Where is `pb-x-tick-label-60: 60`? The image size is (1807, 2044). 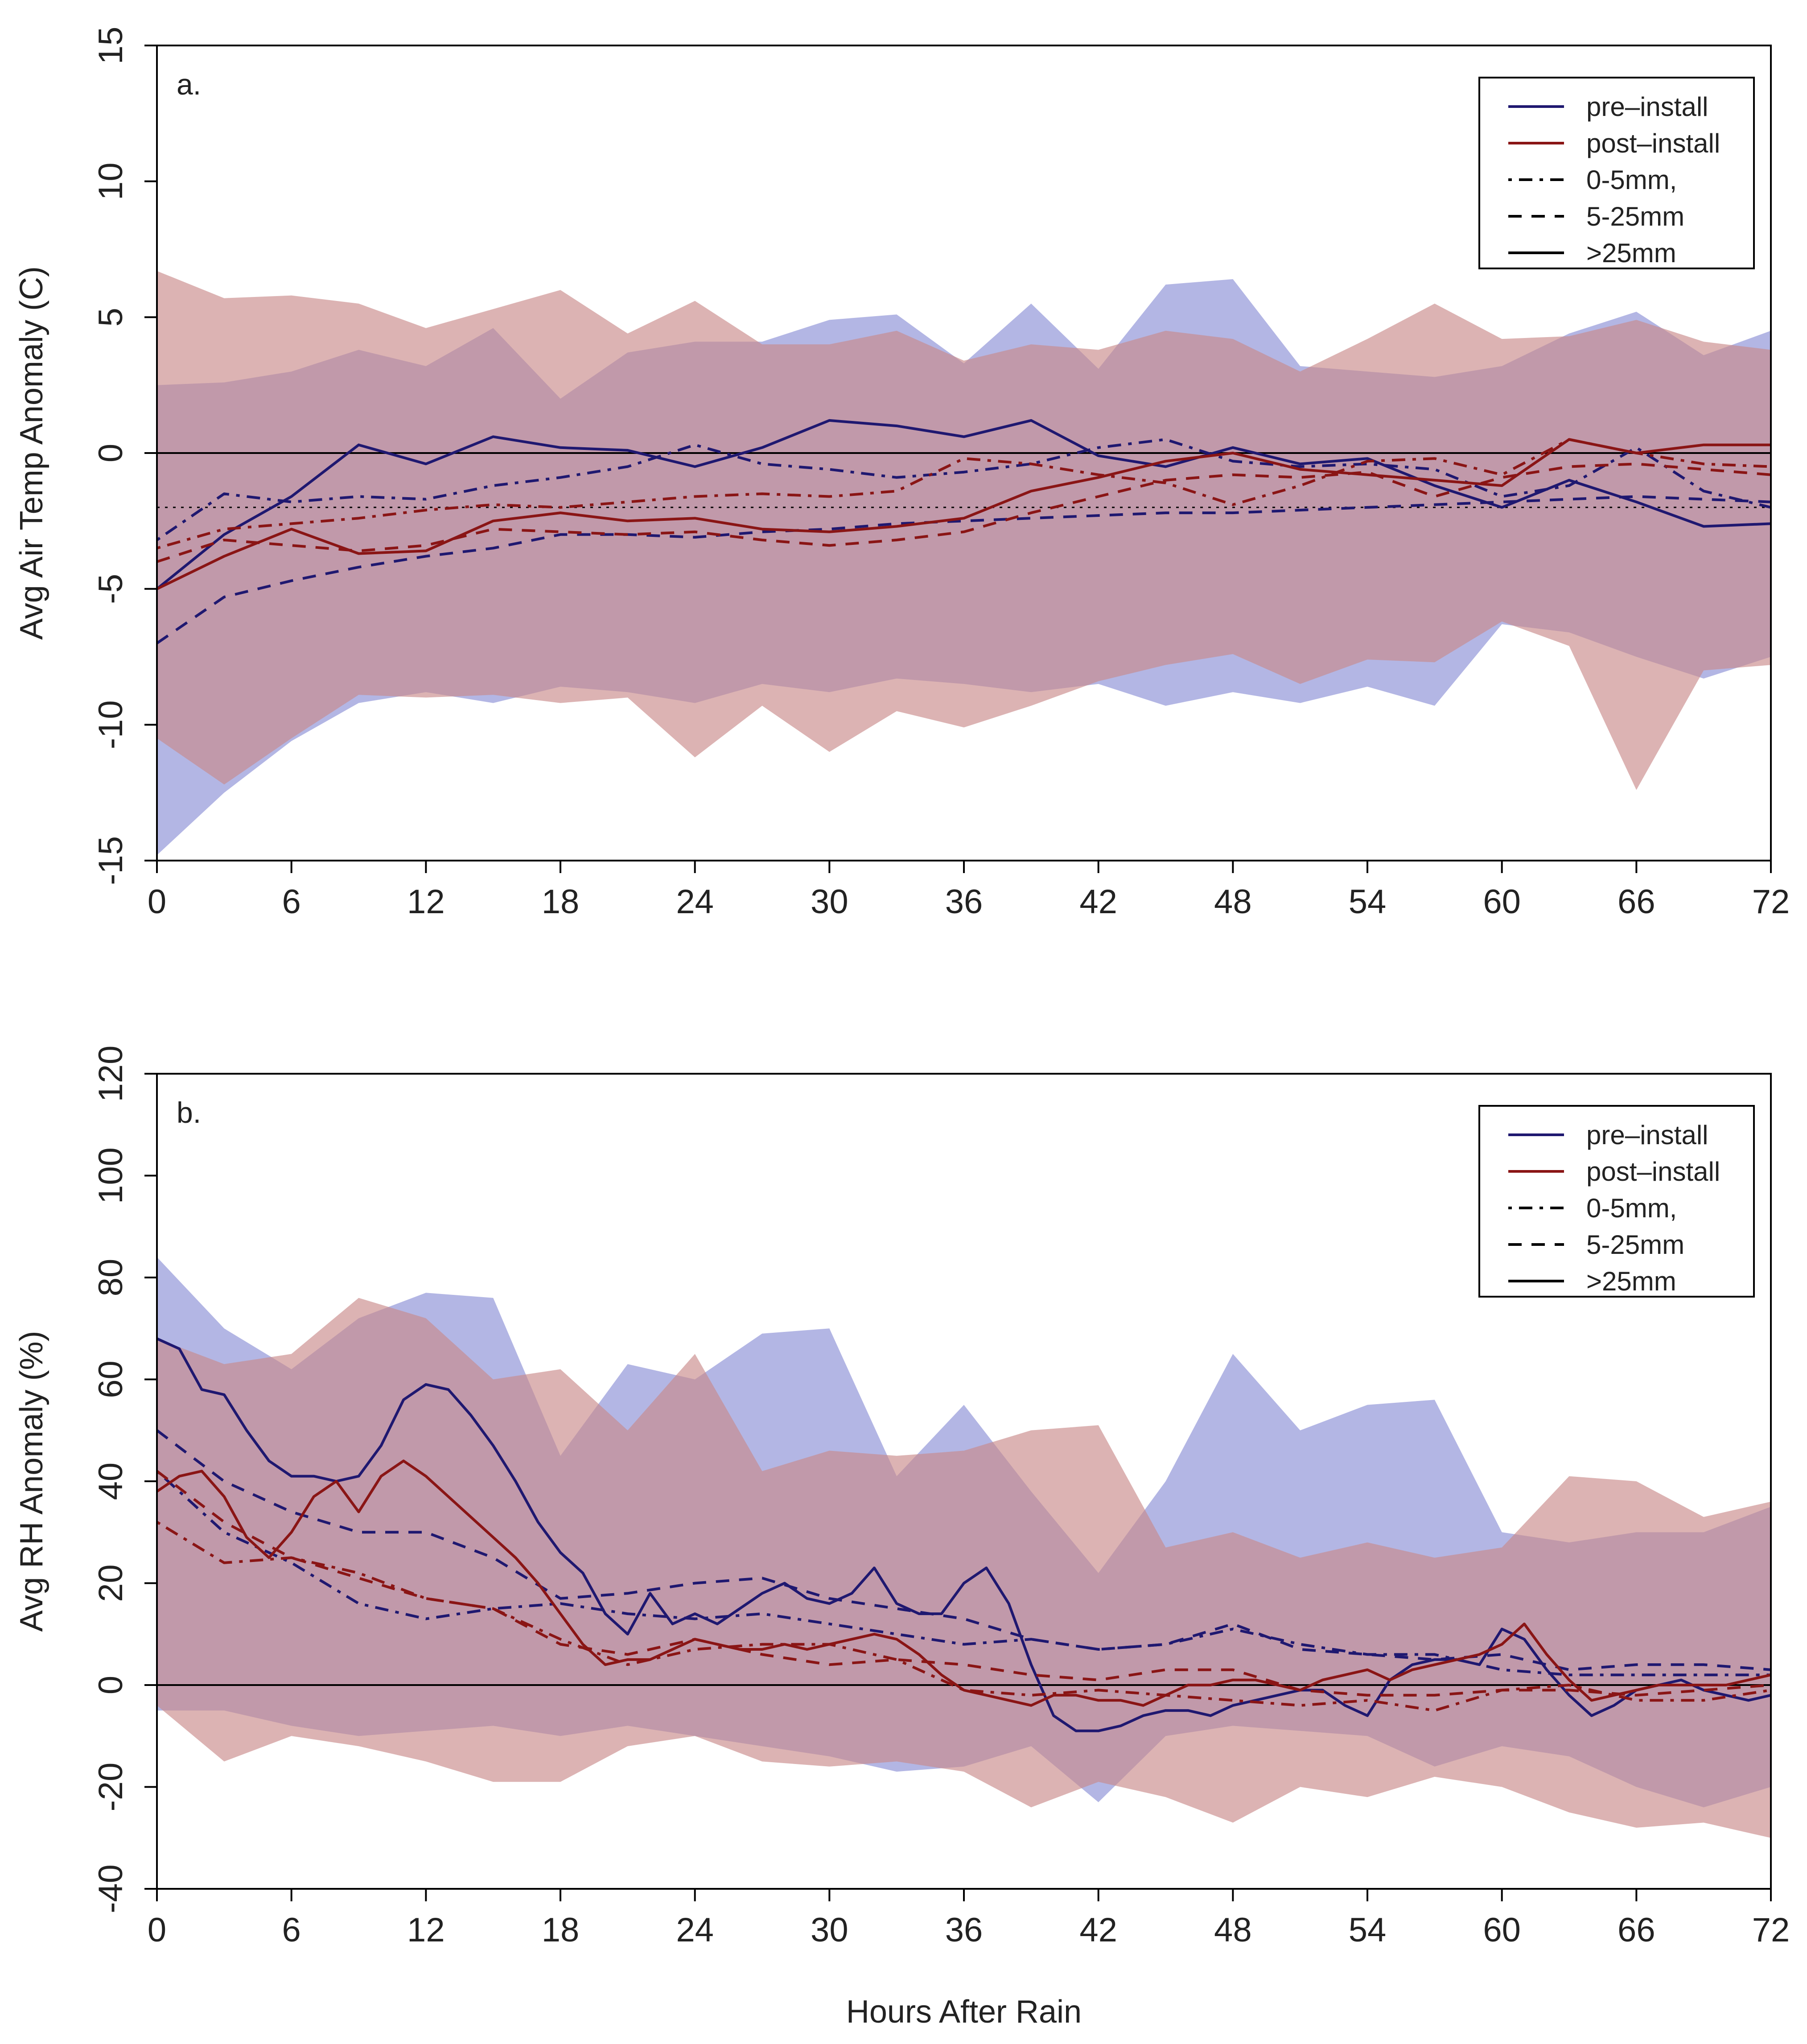 pb-x-tick-label-60: 60 is located at coordinates (1502, 1930).